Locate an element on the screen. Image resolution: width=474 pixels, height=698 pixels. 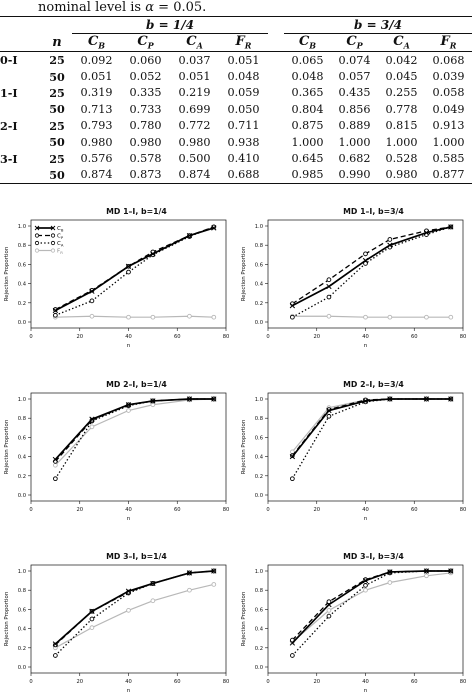
series-line-fr is located at coordinates (371, 607).